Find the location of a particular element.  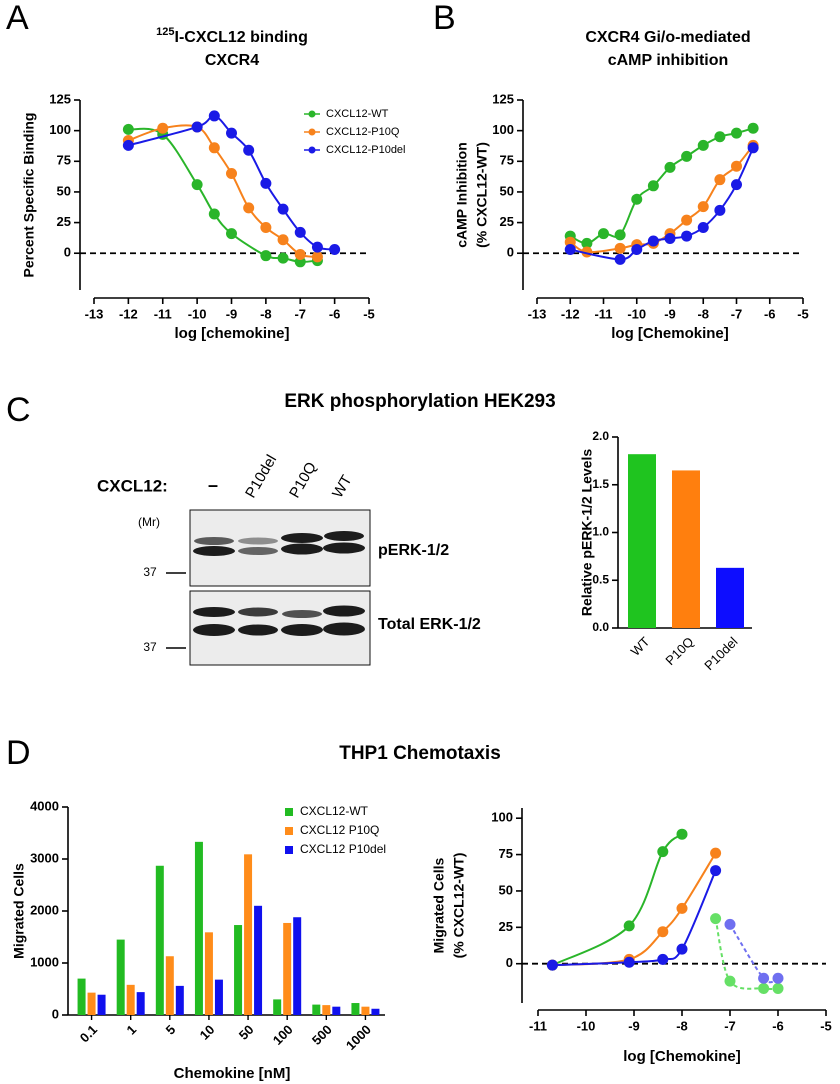

x-tick-label: 1000 is located at coordinates (358, 1037).